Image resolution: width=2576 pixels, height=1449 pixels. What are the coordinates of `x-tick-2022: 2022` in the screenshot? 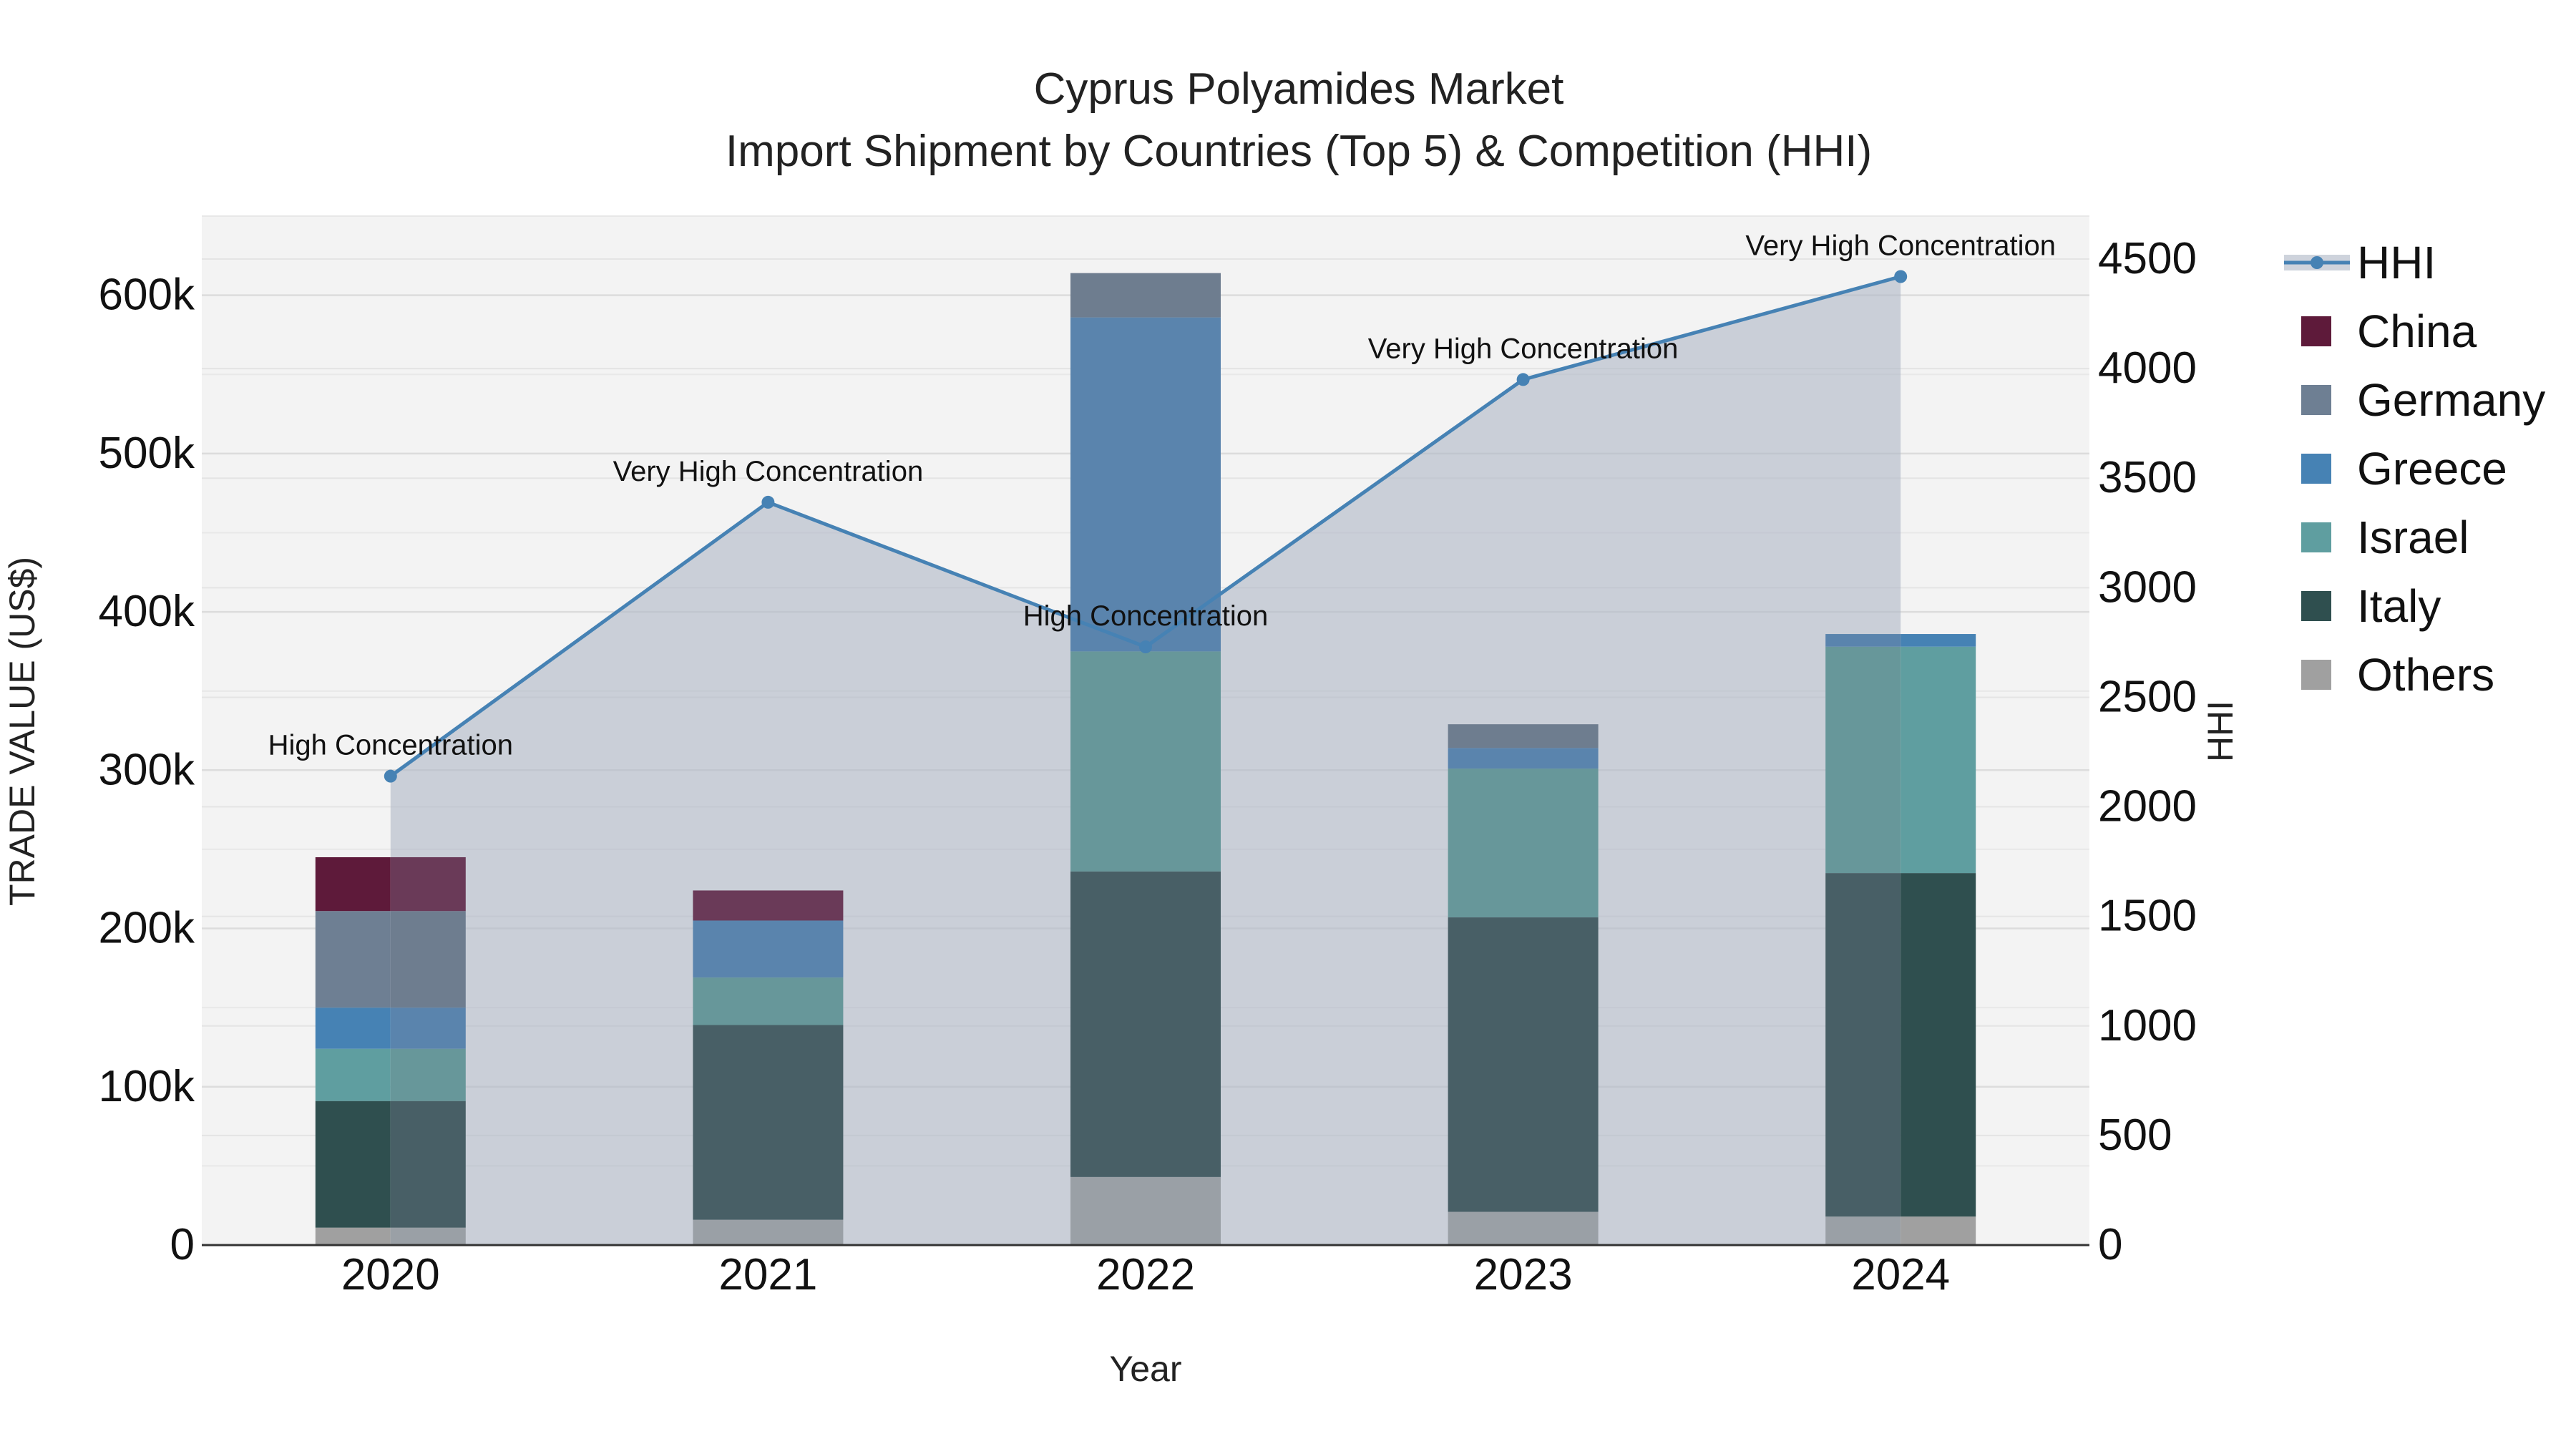 It's located at (1145, 1274).